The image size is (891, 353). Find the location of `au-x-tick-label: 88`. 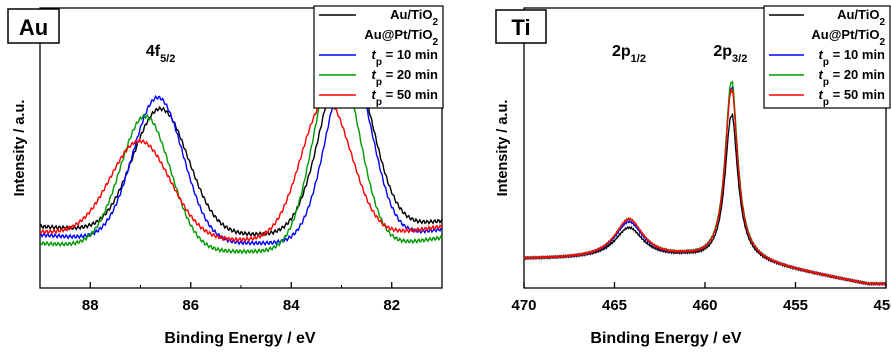

au-x-tick-label: 88 is located at coordinates (90, 305).